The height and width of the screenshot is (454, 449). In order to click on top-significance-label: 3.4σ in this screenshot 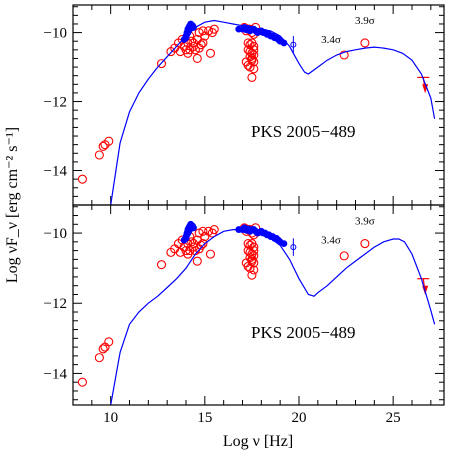, I will do `click(331, 40)`.